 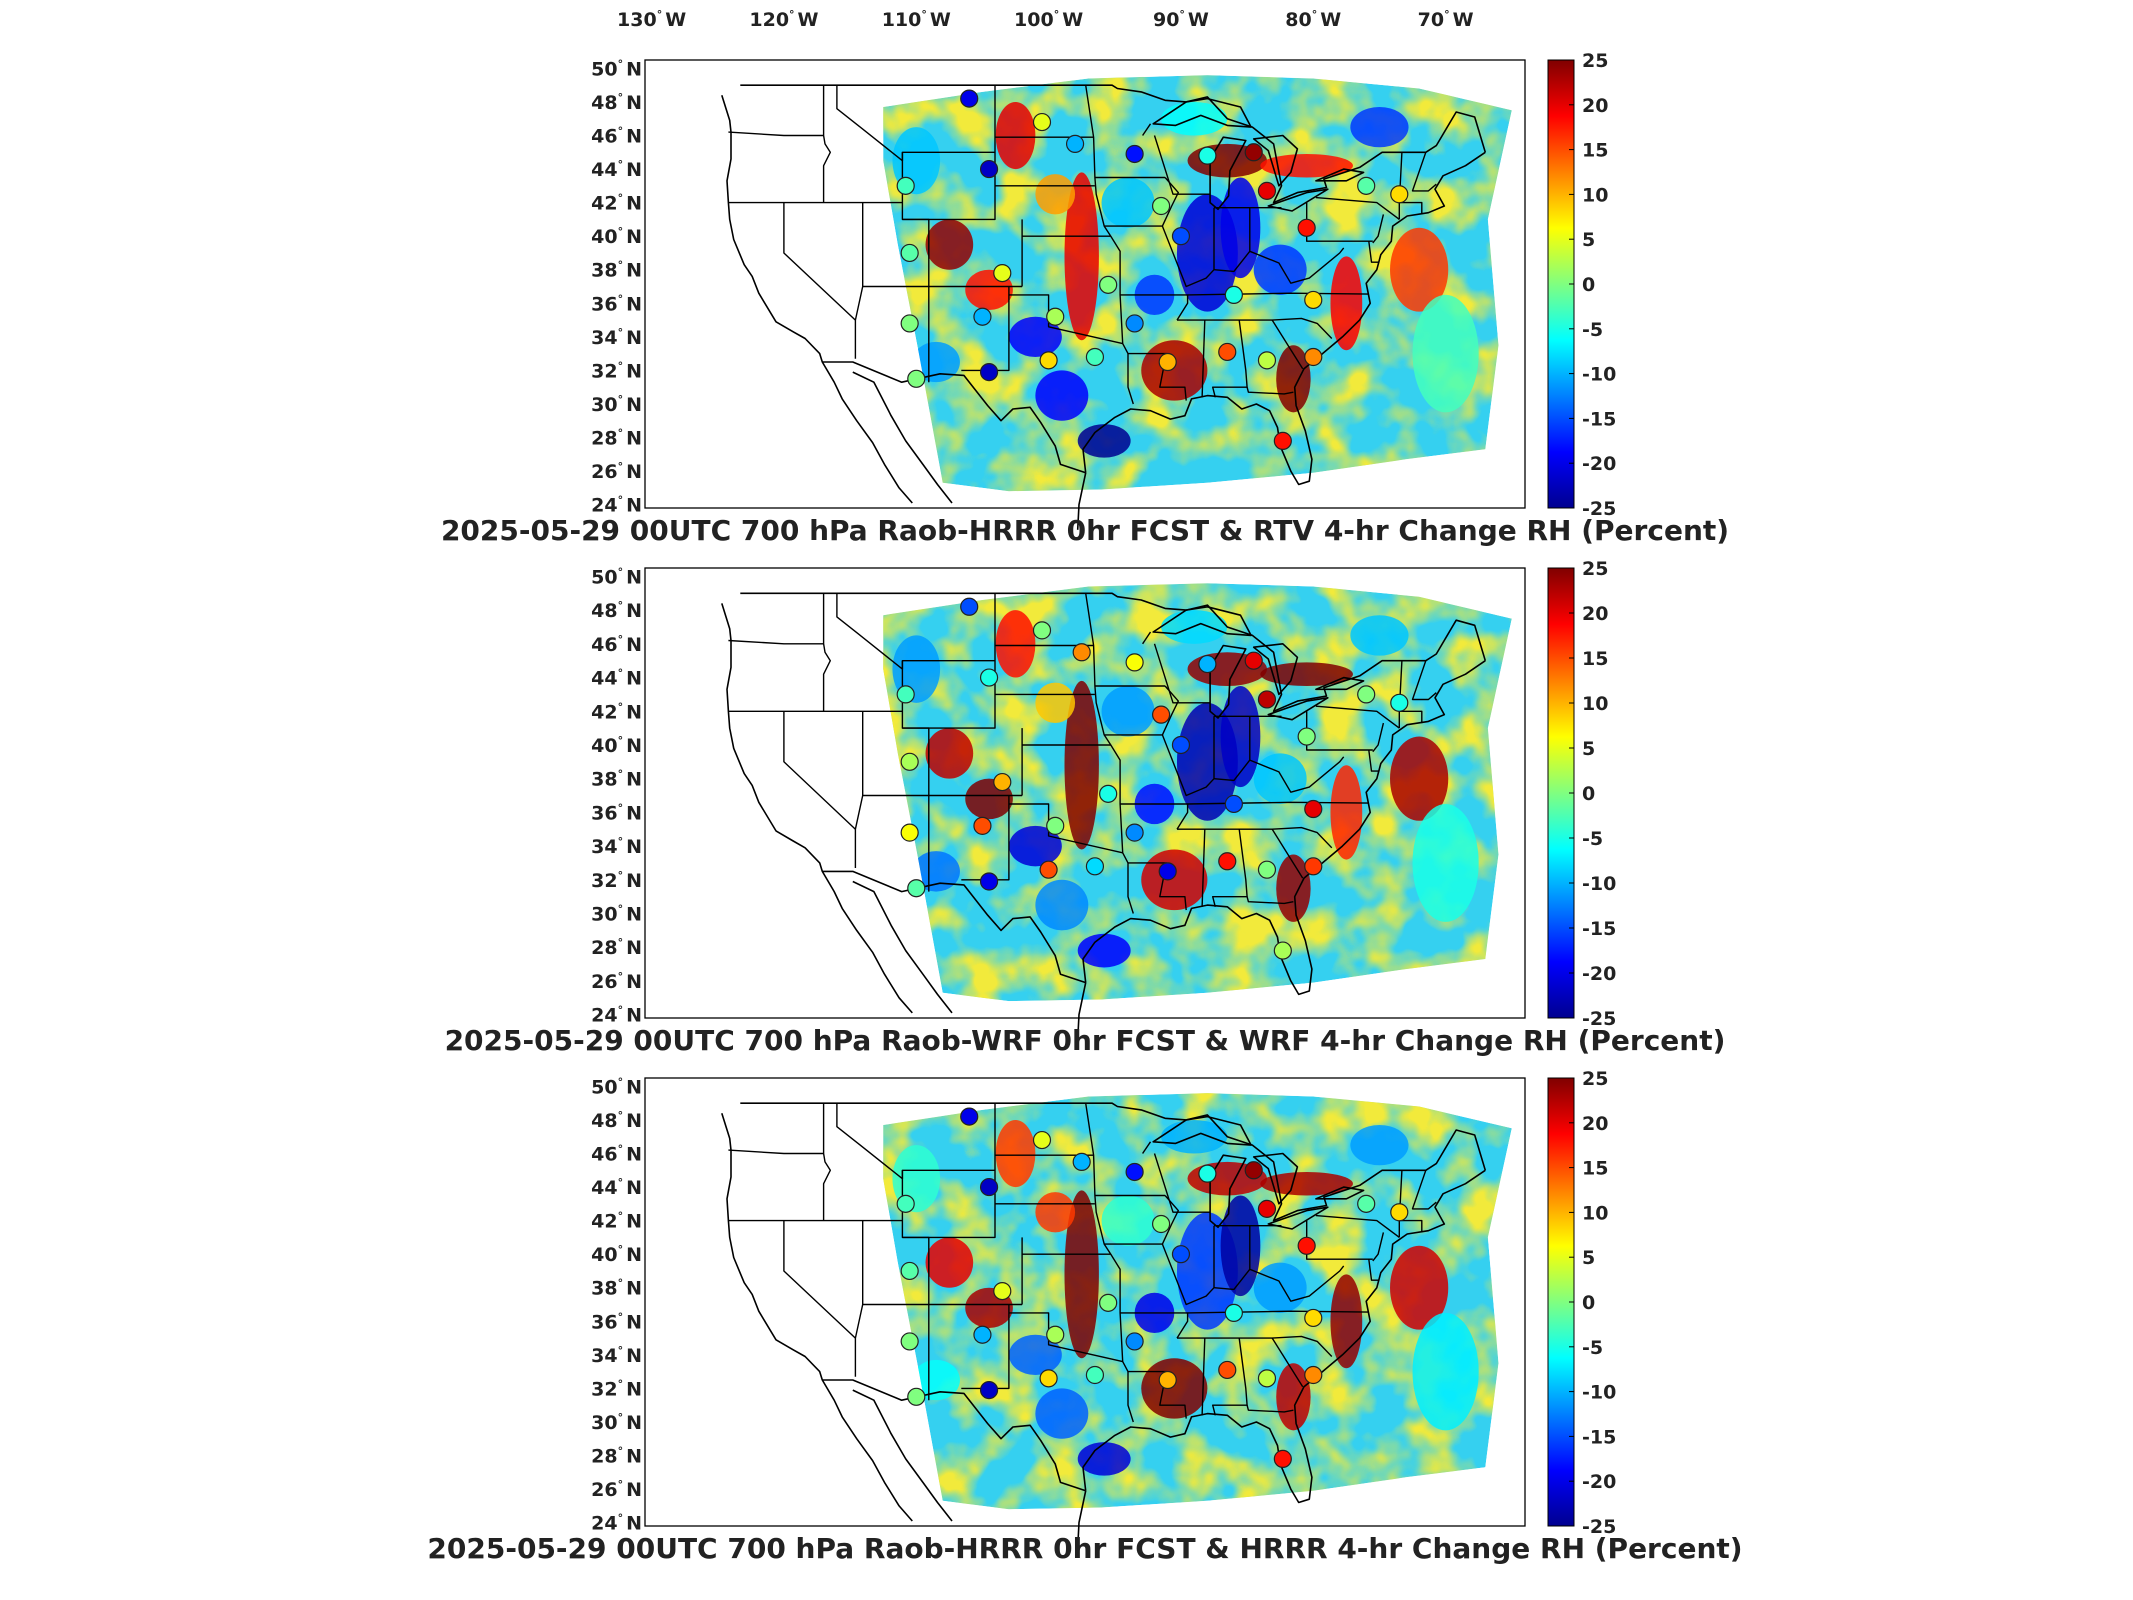 I want to click on colorbar-tick-label: 10, so click(x=1595, y=704).